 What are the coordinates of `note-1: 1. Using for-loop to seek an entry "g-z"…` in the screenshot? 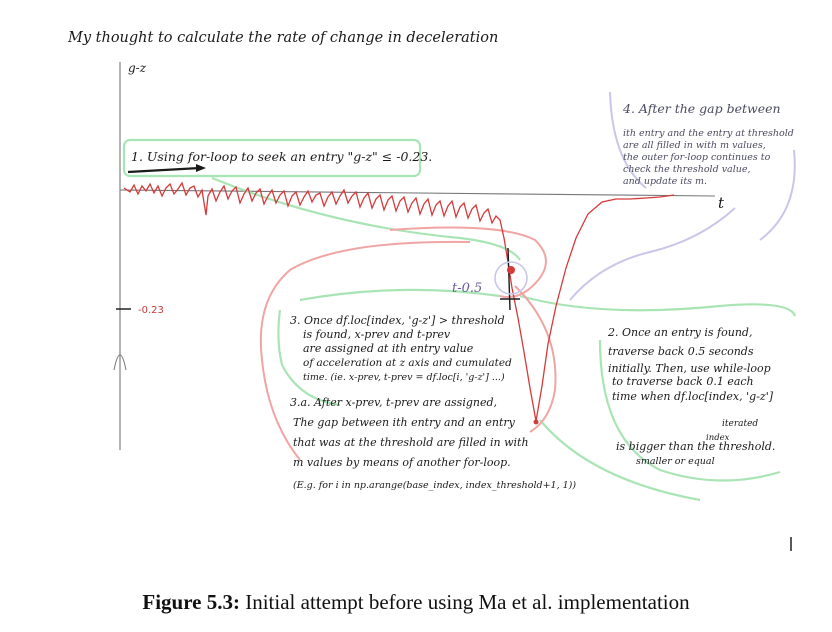 It's located at (281, 156).